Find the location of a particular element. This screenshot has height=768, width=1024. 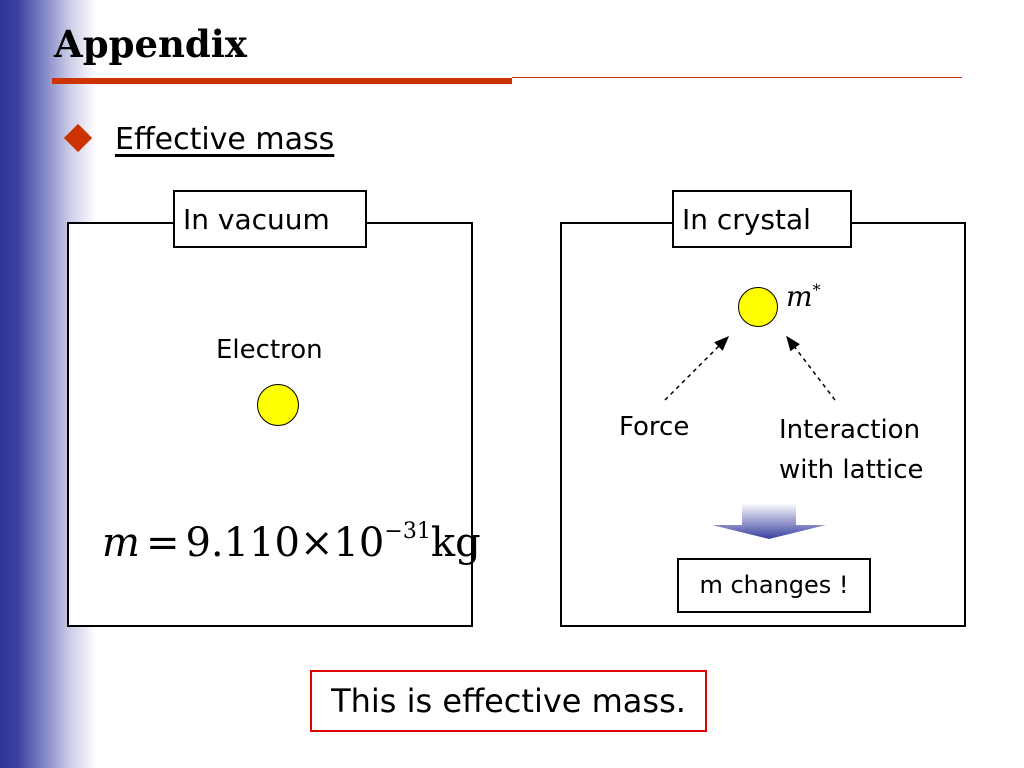

mass-symbol: m is located at coordinates (799, 296).